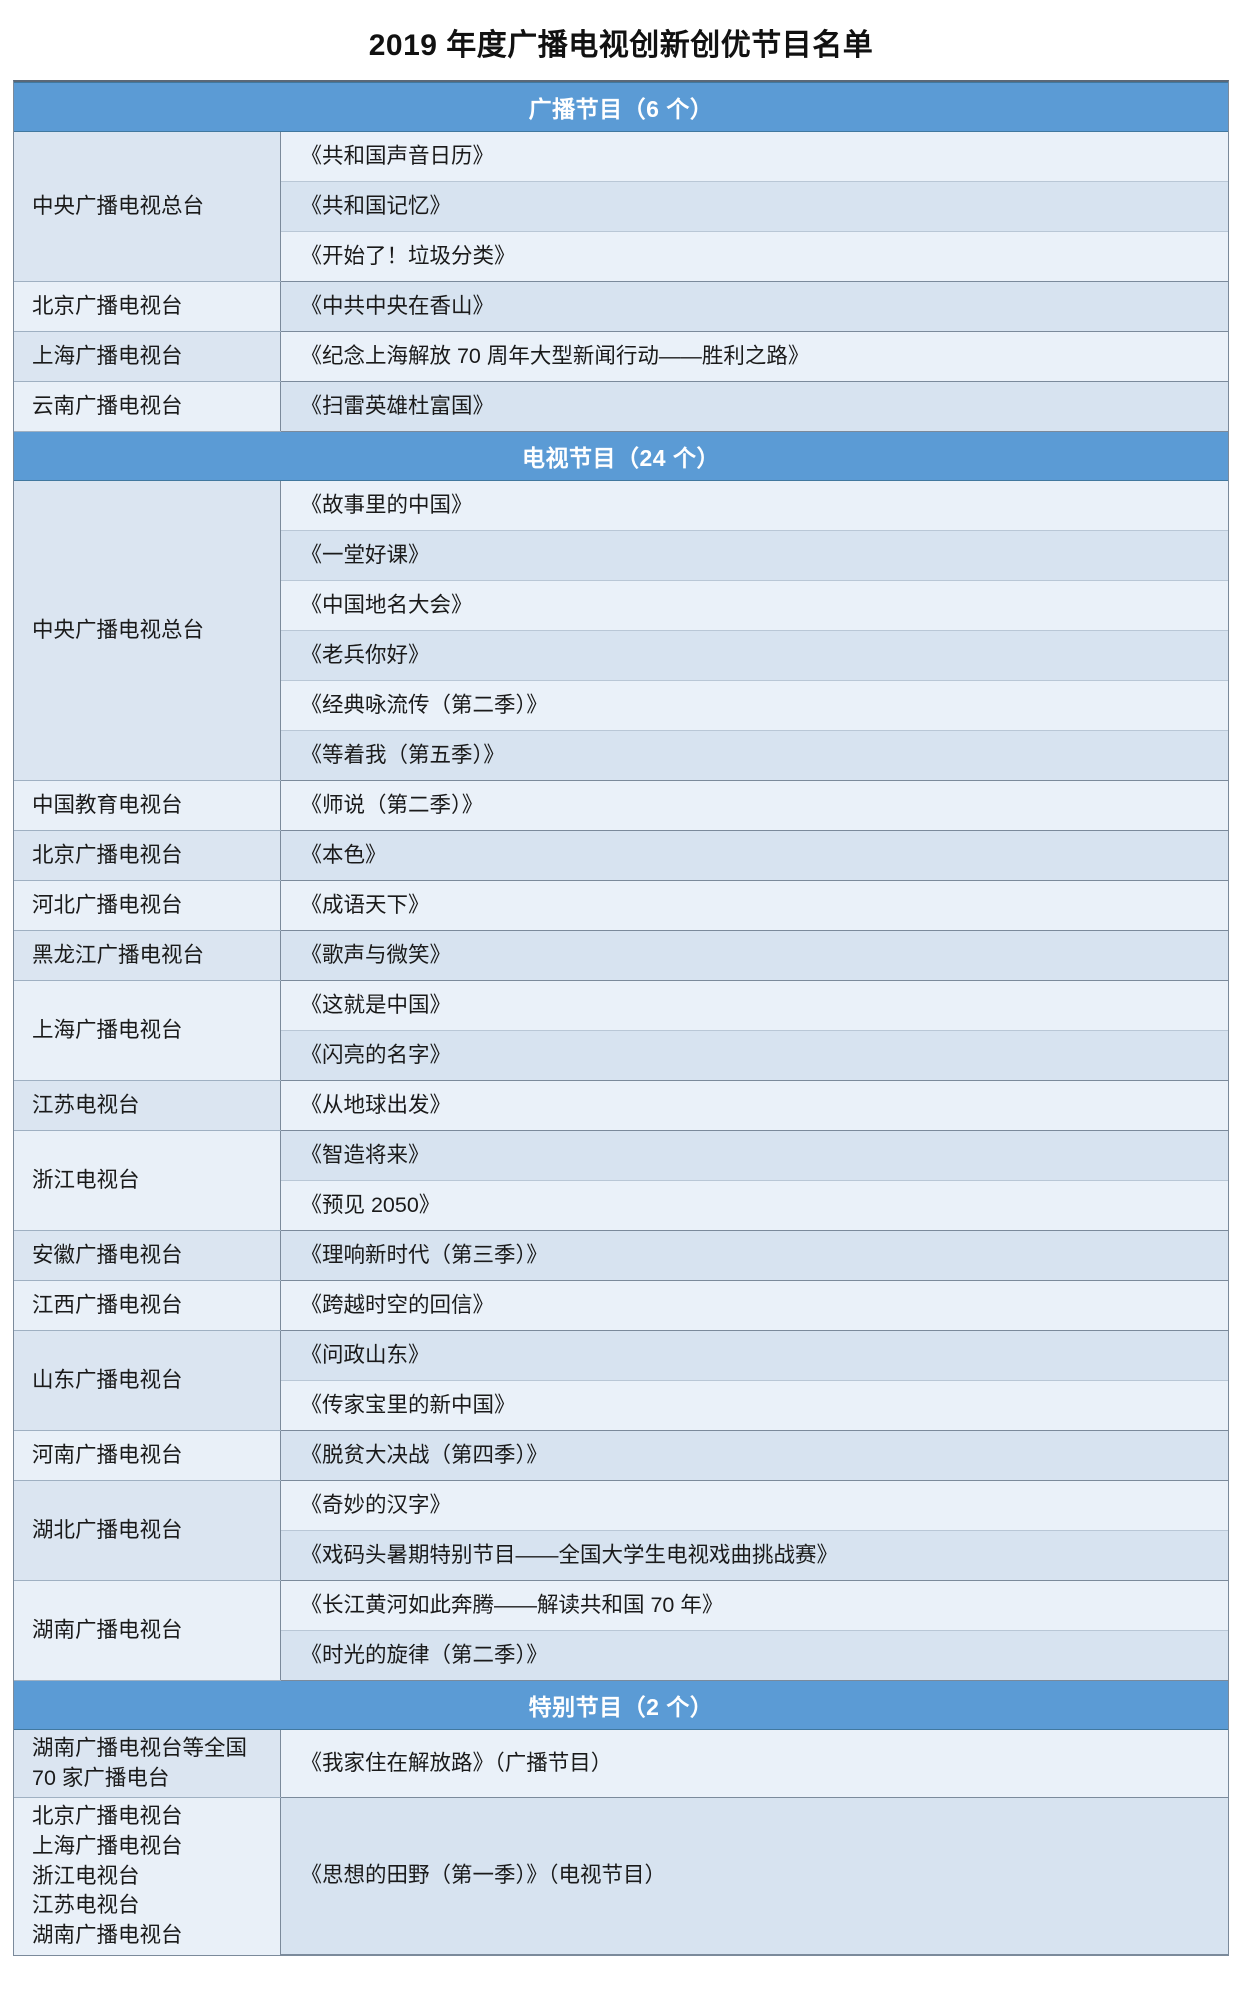 The width and height of the screenshot is (1242, 2014). Describe the element at coordinates (754, 306) in the screenshot. I see `program-title-cell: 《中共中央在香山》` at that location.